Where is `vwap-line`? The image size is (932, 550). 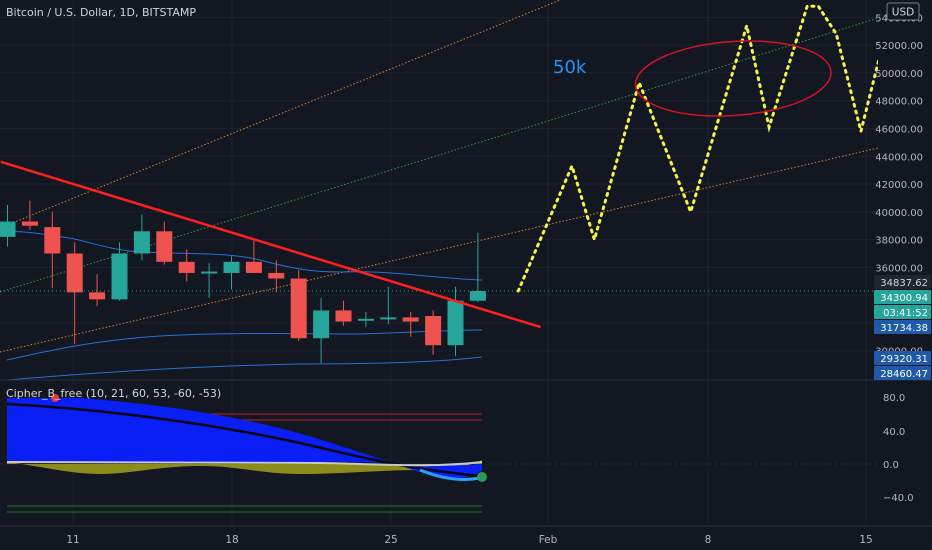 vwap-line is located at coordinates (244, 464).